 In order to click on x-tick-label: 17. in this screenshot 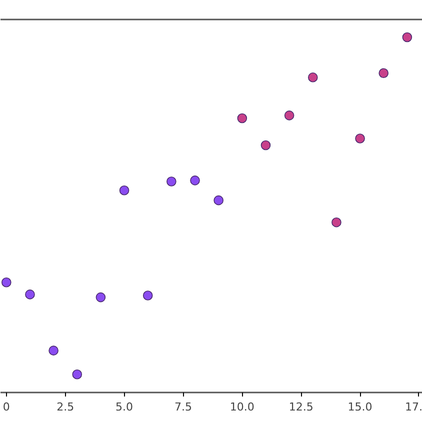, I will do `click(413, 407)`.